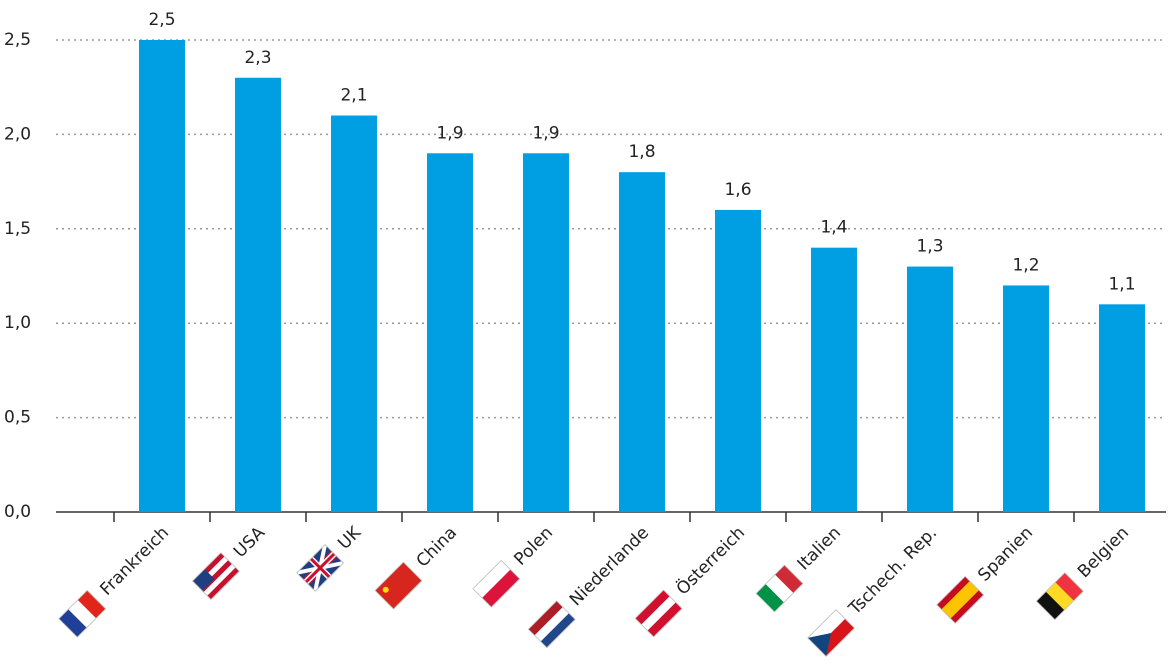  Describe the element at coordinates (833, 228) in the screenshot. I see `data-label: 1,4` at that location.